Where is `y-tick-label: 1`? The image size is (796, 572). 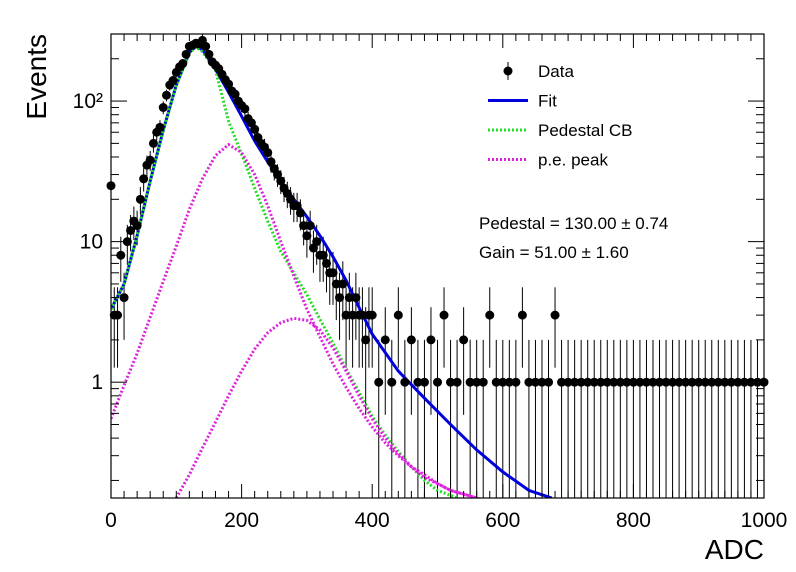 y-tick-label: 1 is located at coordinates (97, 382).